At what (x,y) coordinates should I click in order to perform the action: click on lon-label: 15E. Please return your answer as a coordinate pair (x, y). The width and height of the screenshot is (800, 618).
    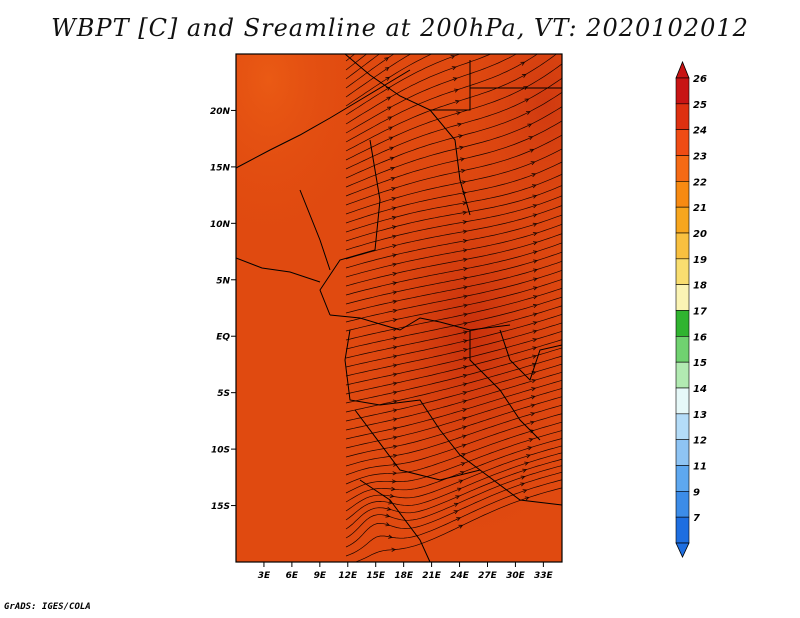
    Looking at the image, I should click on (376, 576).